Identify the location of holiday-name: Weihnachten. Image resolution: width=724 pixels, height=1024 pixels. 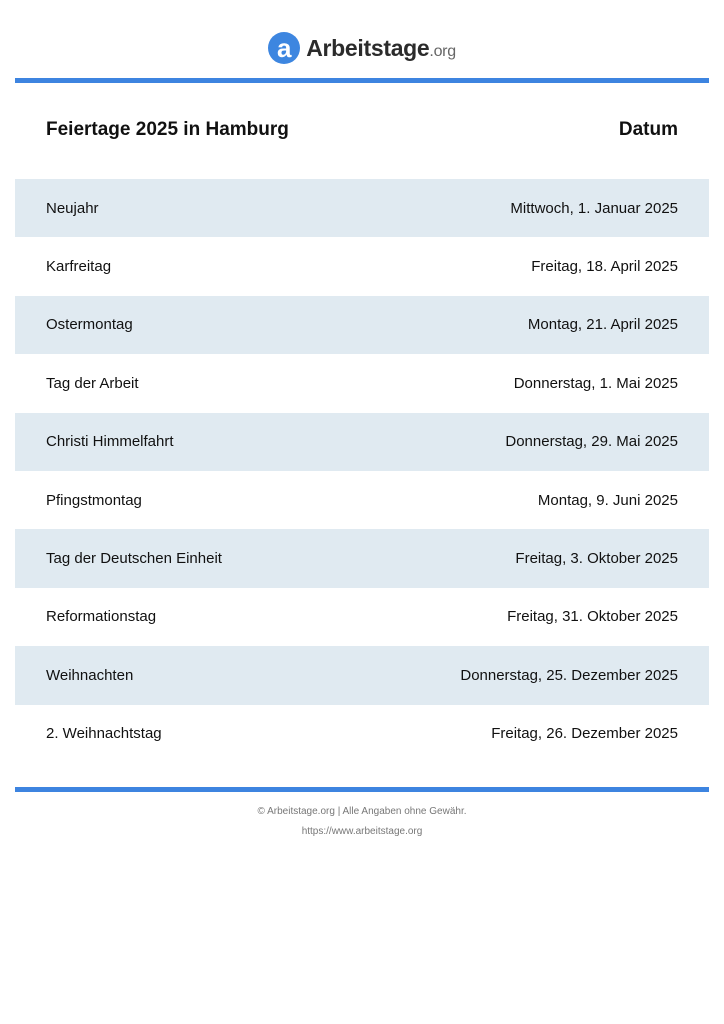
(90, 675).